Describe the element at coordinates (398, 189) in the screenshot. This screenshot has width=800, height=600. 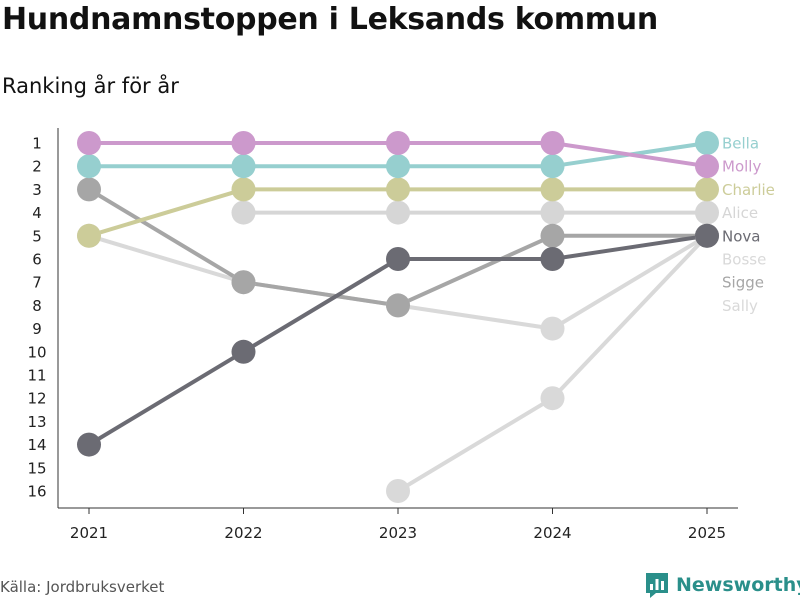
I see `point-charlie-2023` at that location.